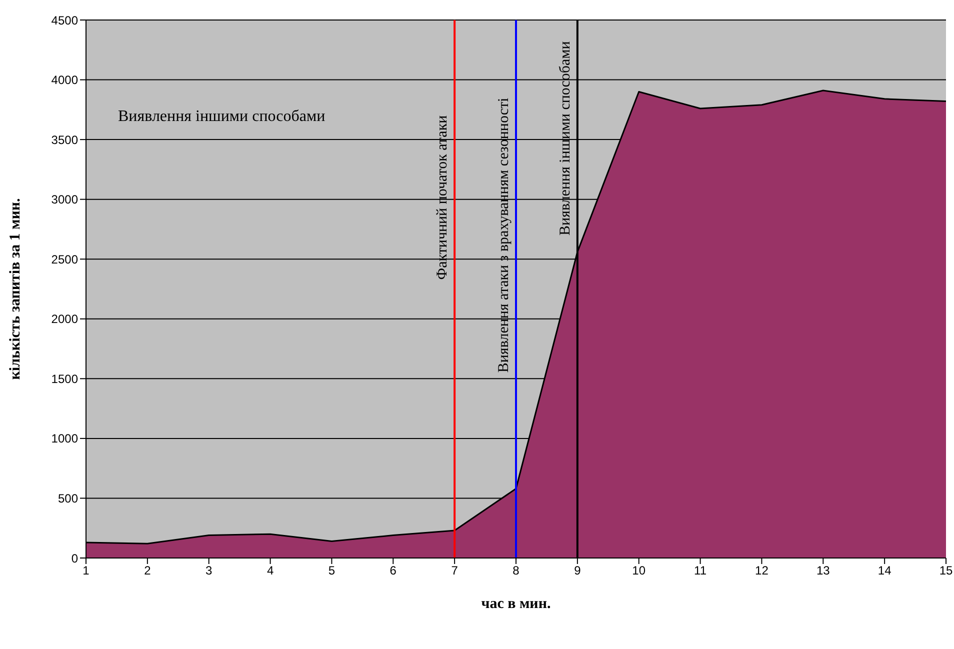 The width and height of the screenshot is (954, 649). Describe the element at coordinates (15, 289) in the screenshot. I see `y-axis-title: кількість запитів за 1 мин.` at that location.